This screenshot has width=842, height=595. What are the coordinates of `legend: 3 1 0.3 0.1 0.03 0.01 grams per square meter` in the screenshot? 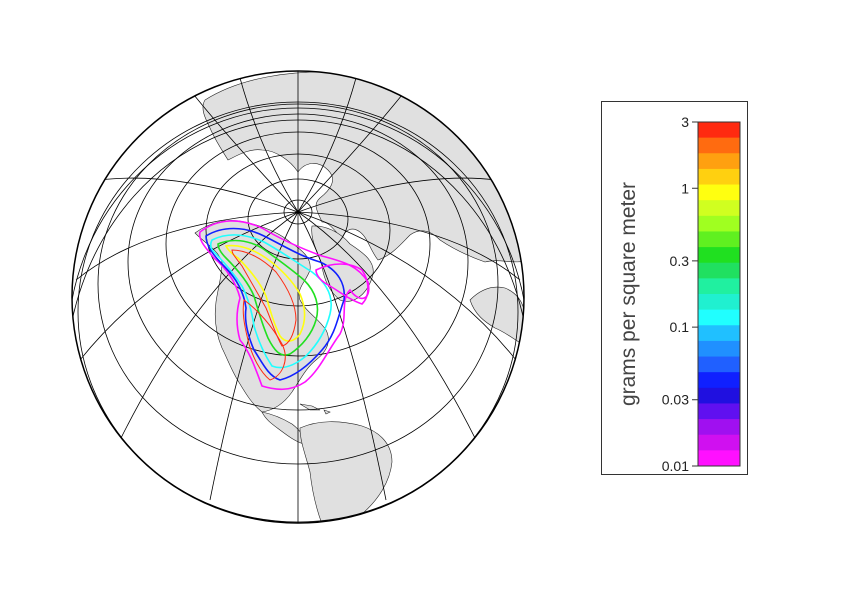 It's located at (674, 288).